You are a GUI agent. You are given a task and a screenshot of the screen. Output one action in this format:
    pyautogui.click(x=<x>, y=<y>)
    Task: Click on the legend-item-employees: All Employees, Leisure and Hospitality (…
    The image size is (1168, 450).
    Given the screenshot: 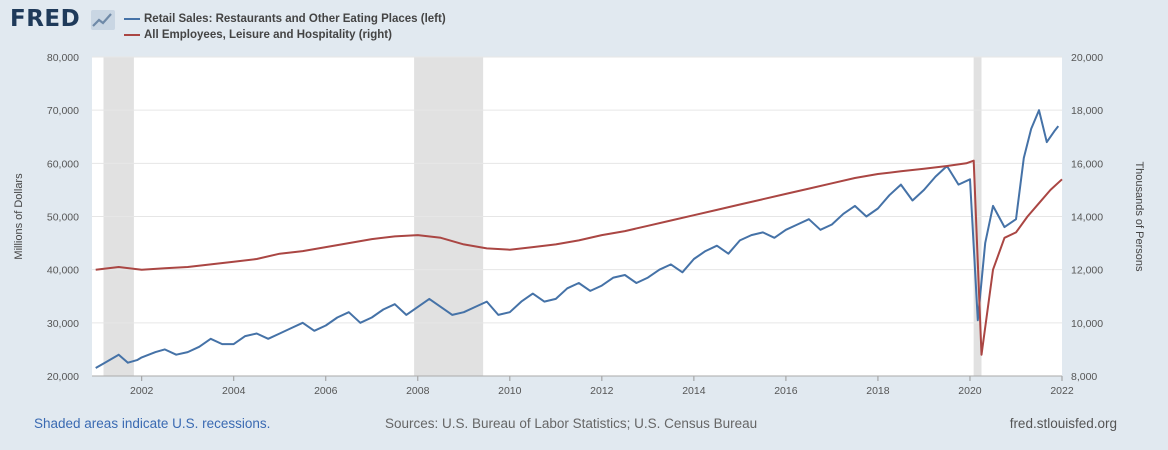 What is the action you would take?
    pyautogui.click(x=285, y=35)
    